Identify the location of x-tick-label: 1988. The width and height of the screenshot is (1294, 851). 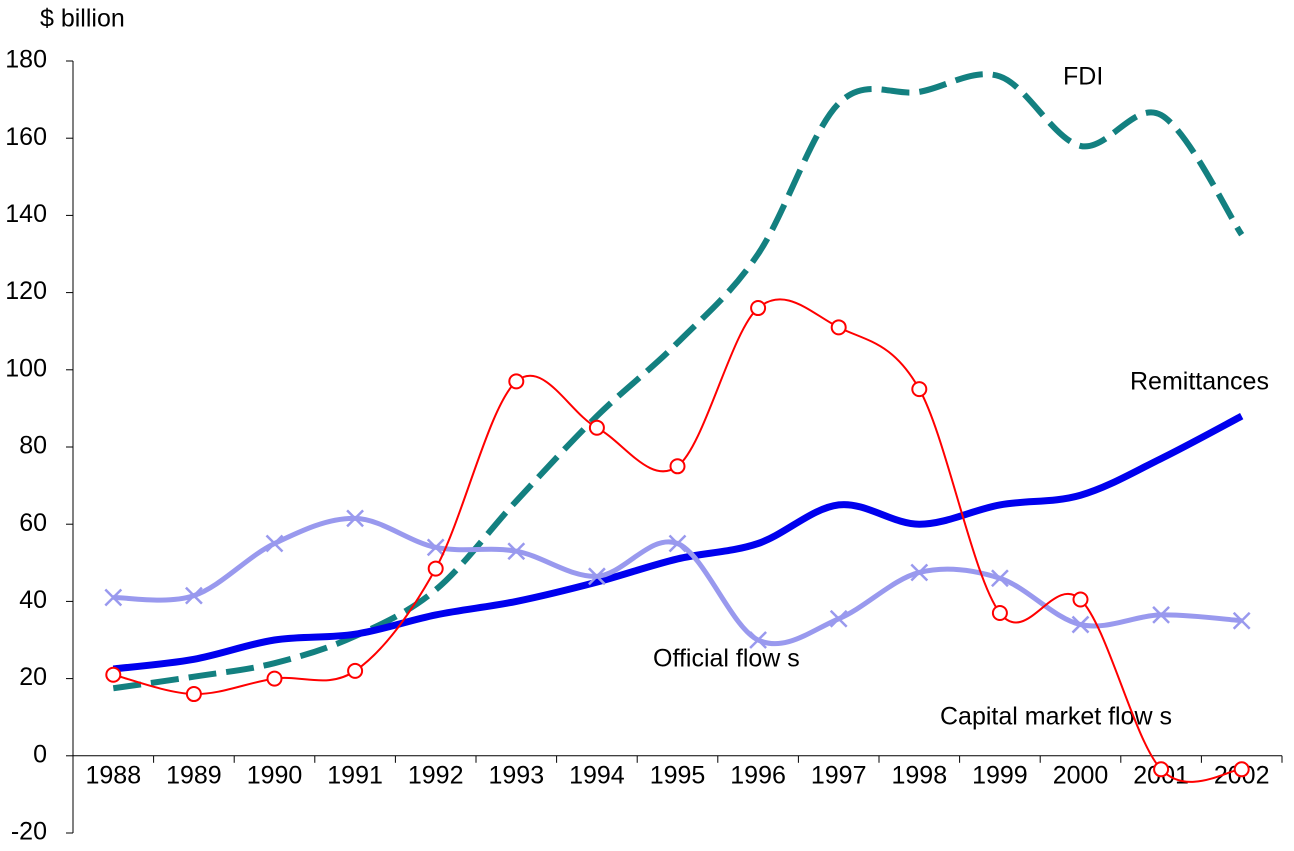
(113, 775).